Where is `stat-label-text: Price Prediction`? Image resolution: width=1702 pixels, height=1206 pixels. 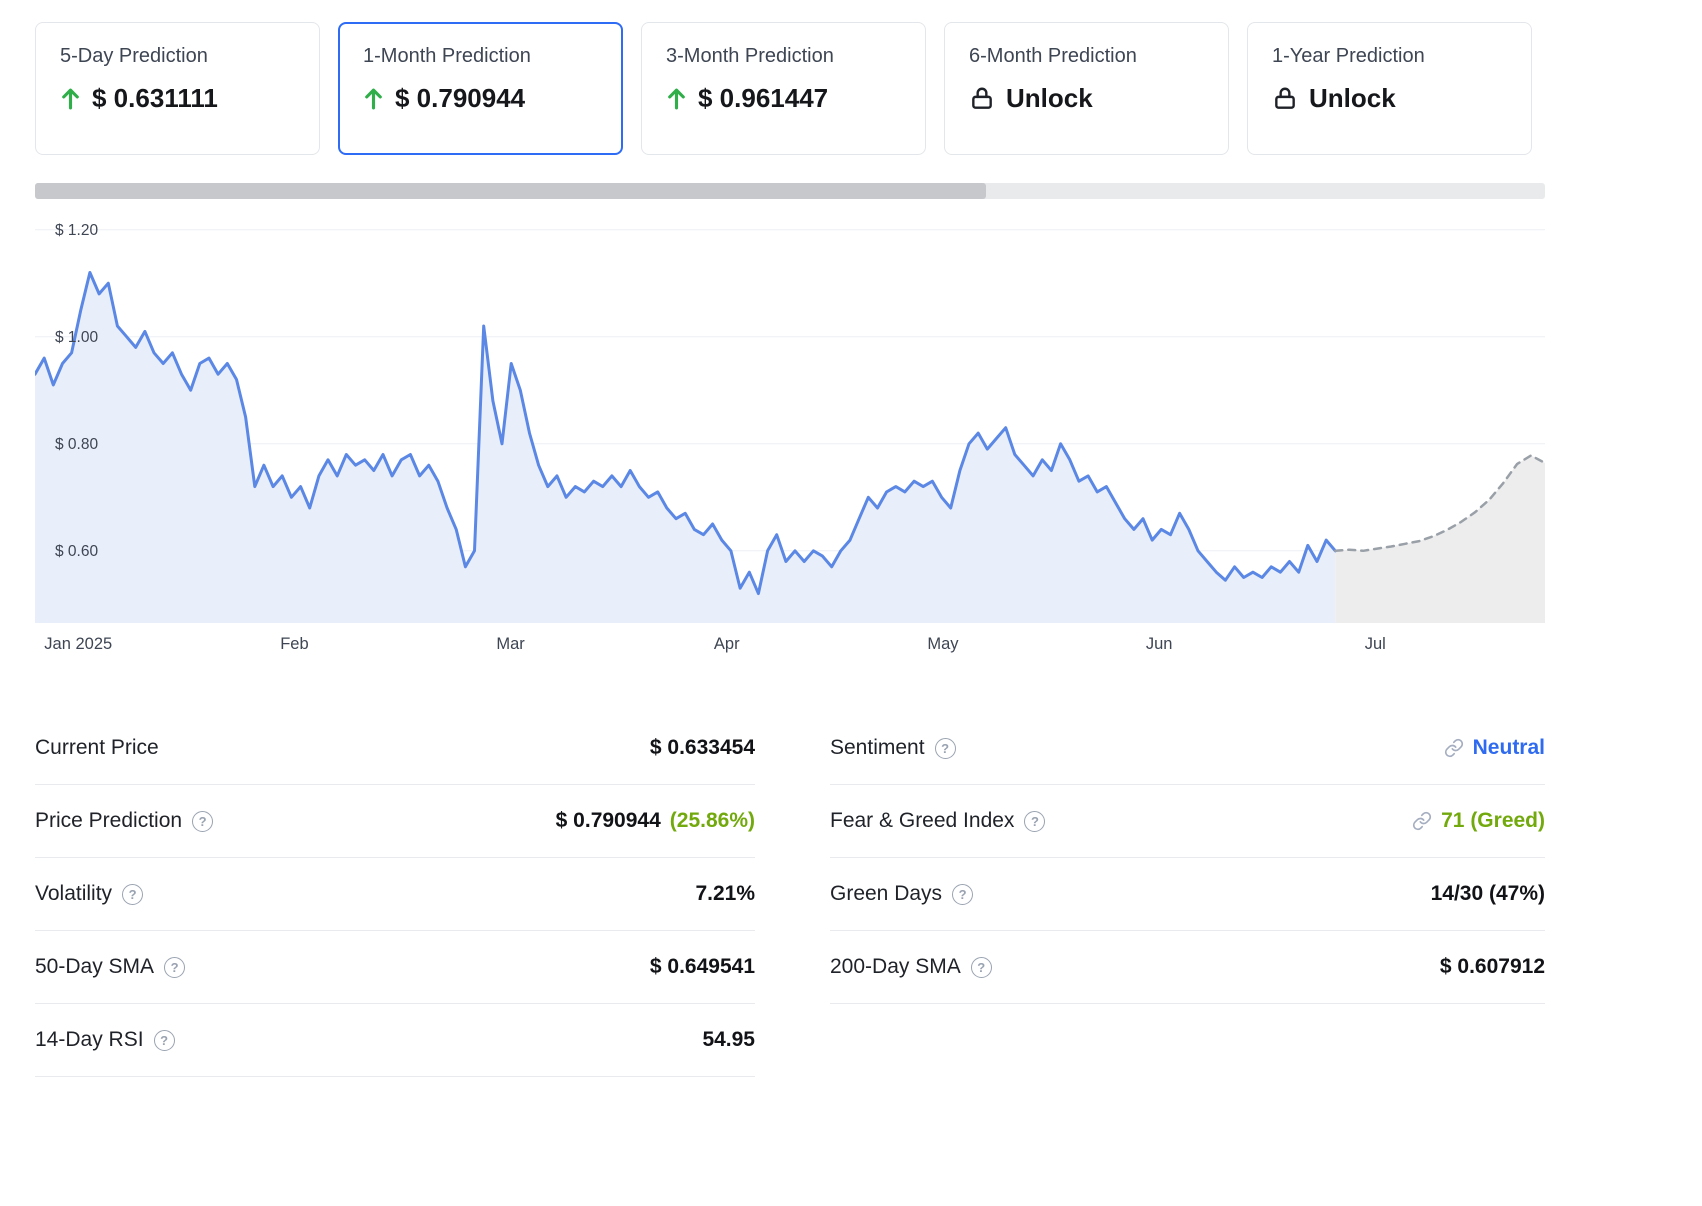
stat-label-text: Price Prediction is located at coordinates (109, 820).